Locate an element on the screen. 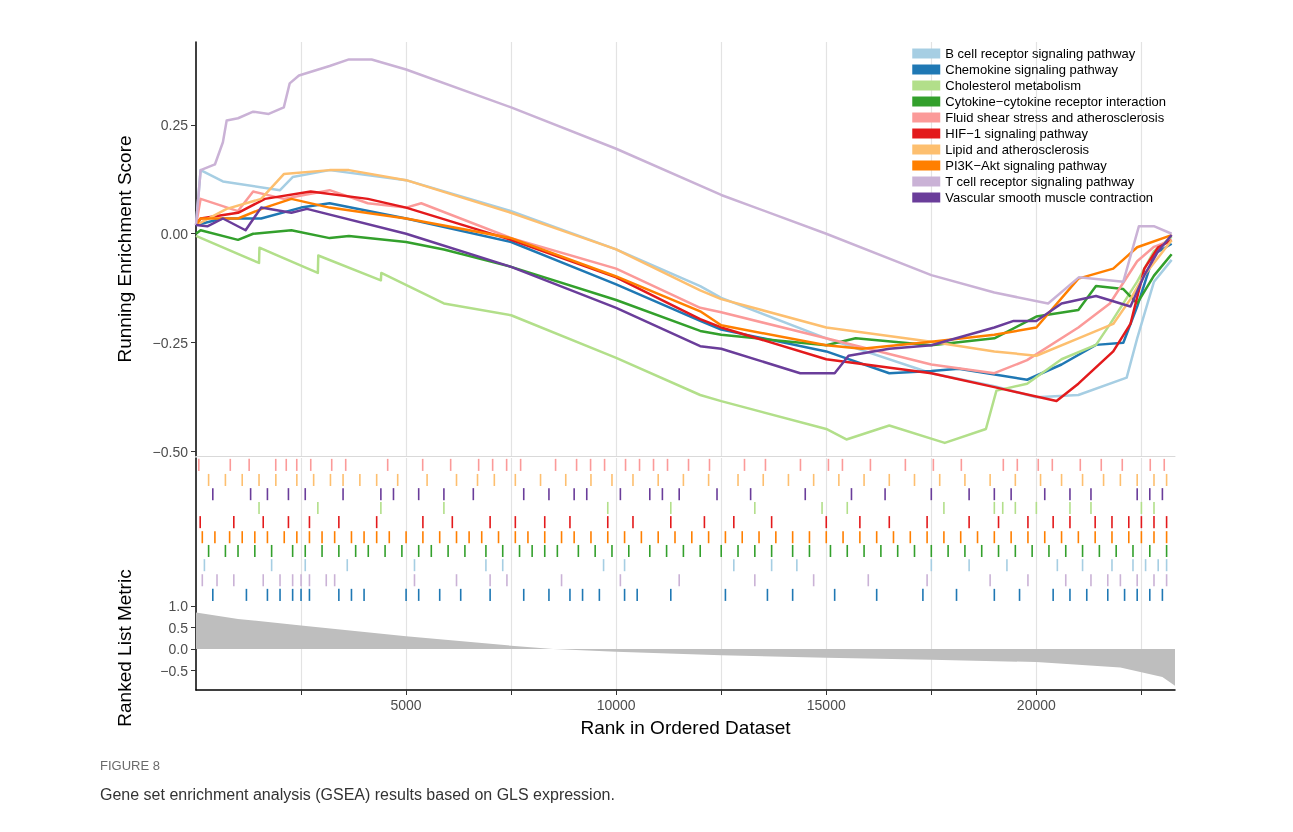 The height and width of the screenshot is (832, 1293). legend-label: Fluid shear stress and atherosclerosis is located at coordinates (1055, 117).